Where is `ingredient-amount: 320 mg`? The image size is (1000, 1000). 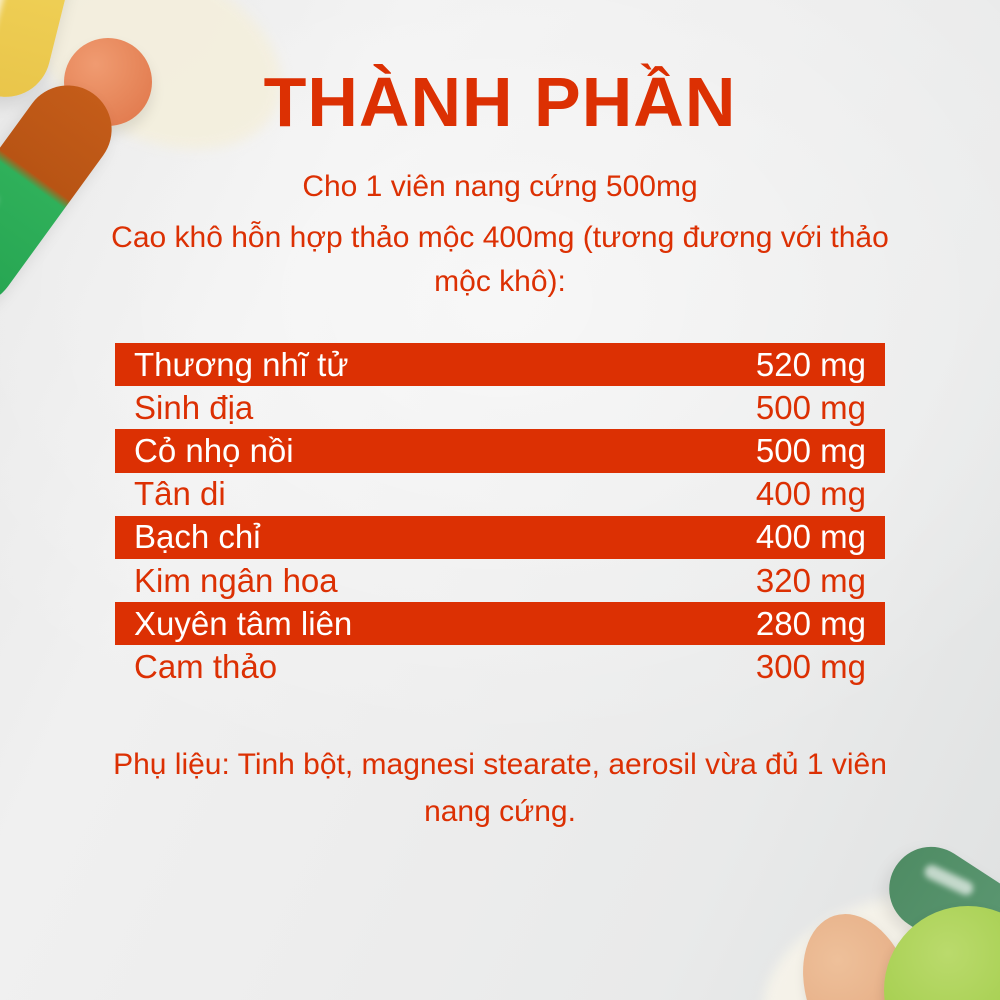
ingredient-amount: 320 mg is located at coordinates (810, 580).